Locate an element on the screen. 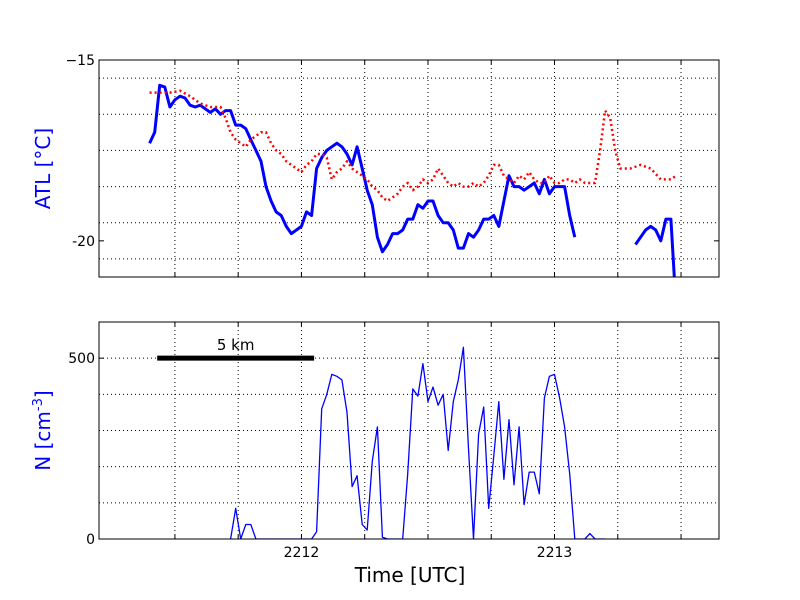 Image resolution: width=800 pixels, height=600 pixels. n-y-axis-label-superscript: -3 is located at coordinates (38, 404).